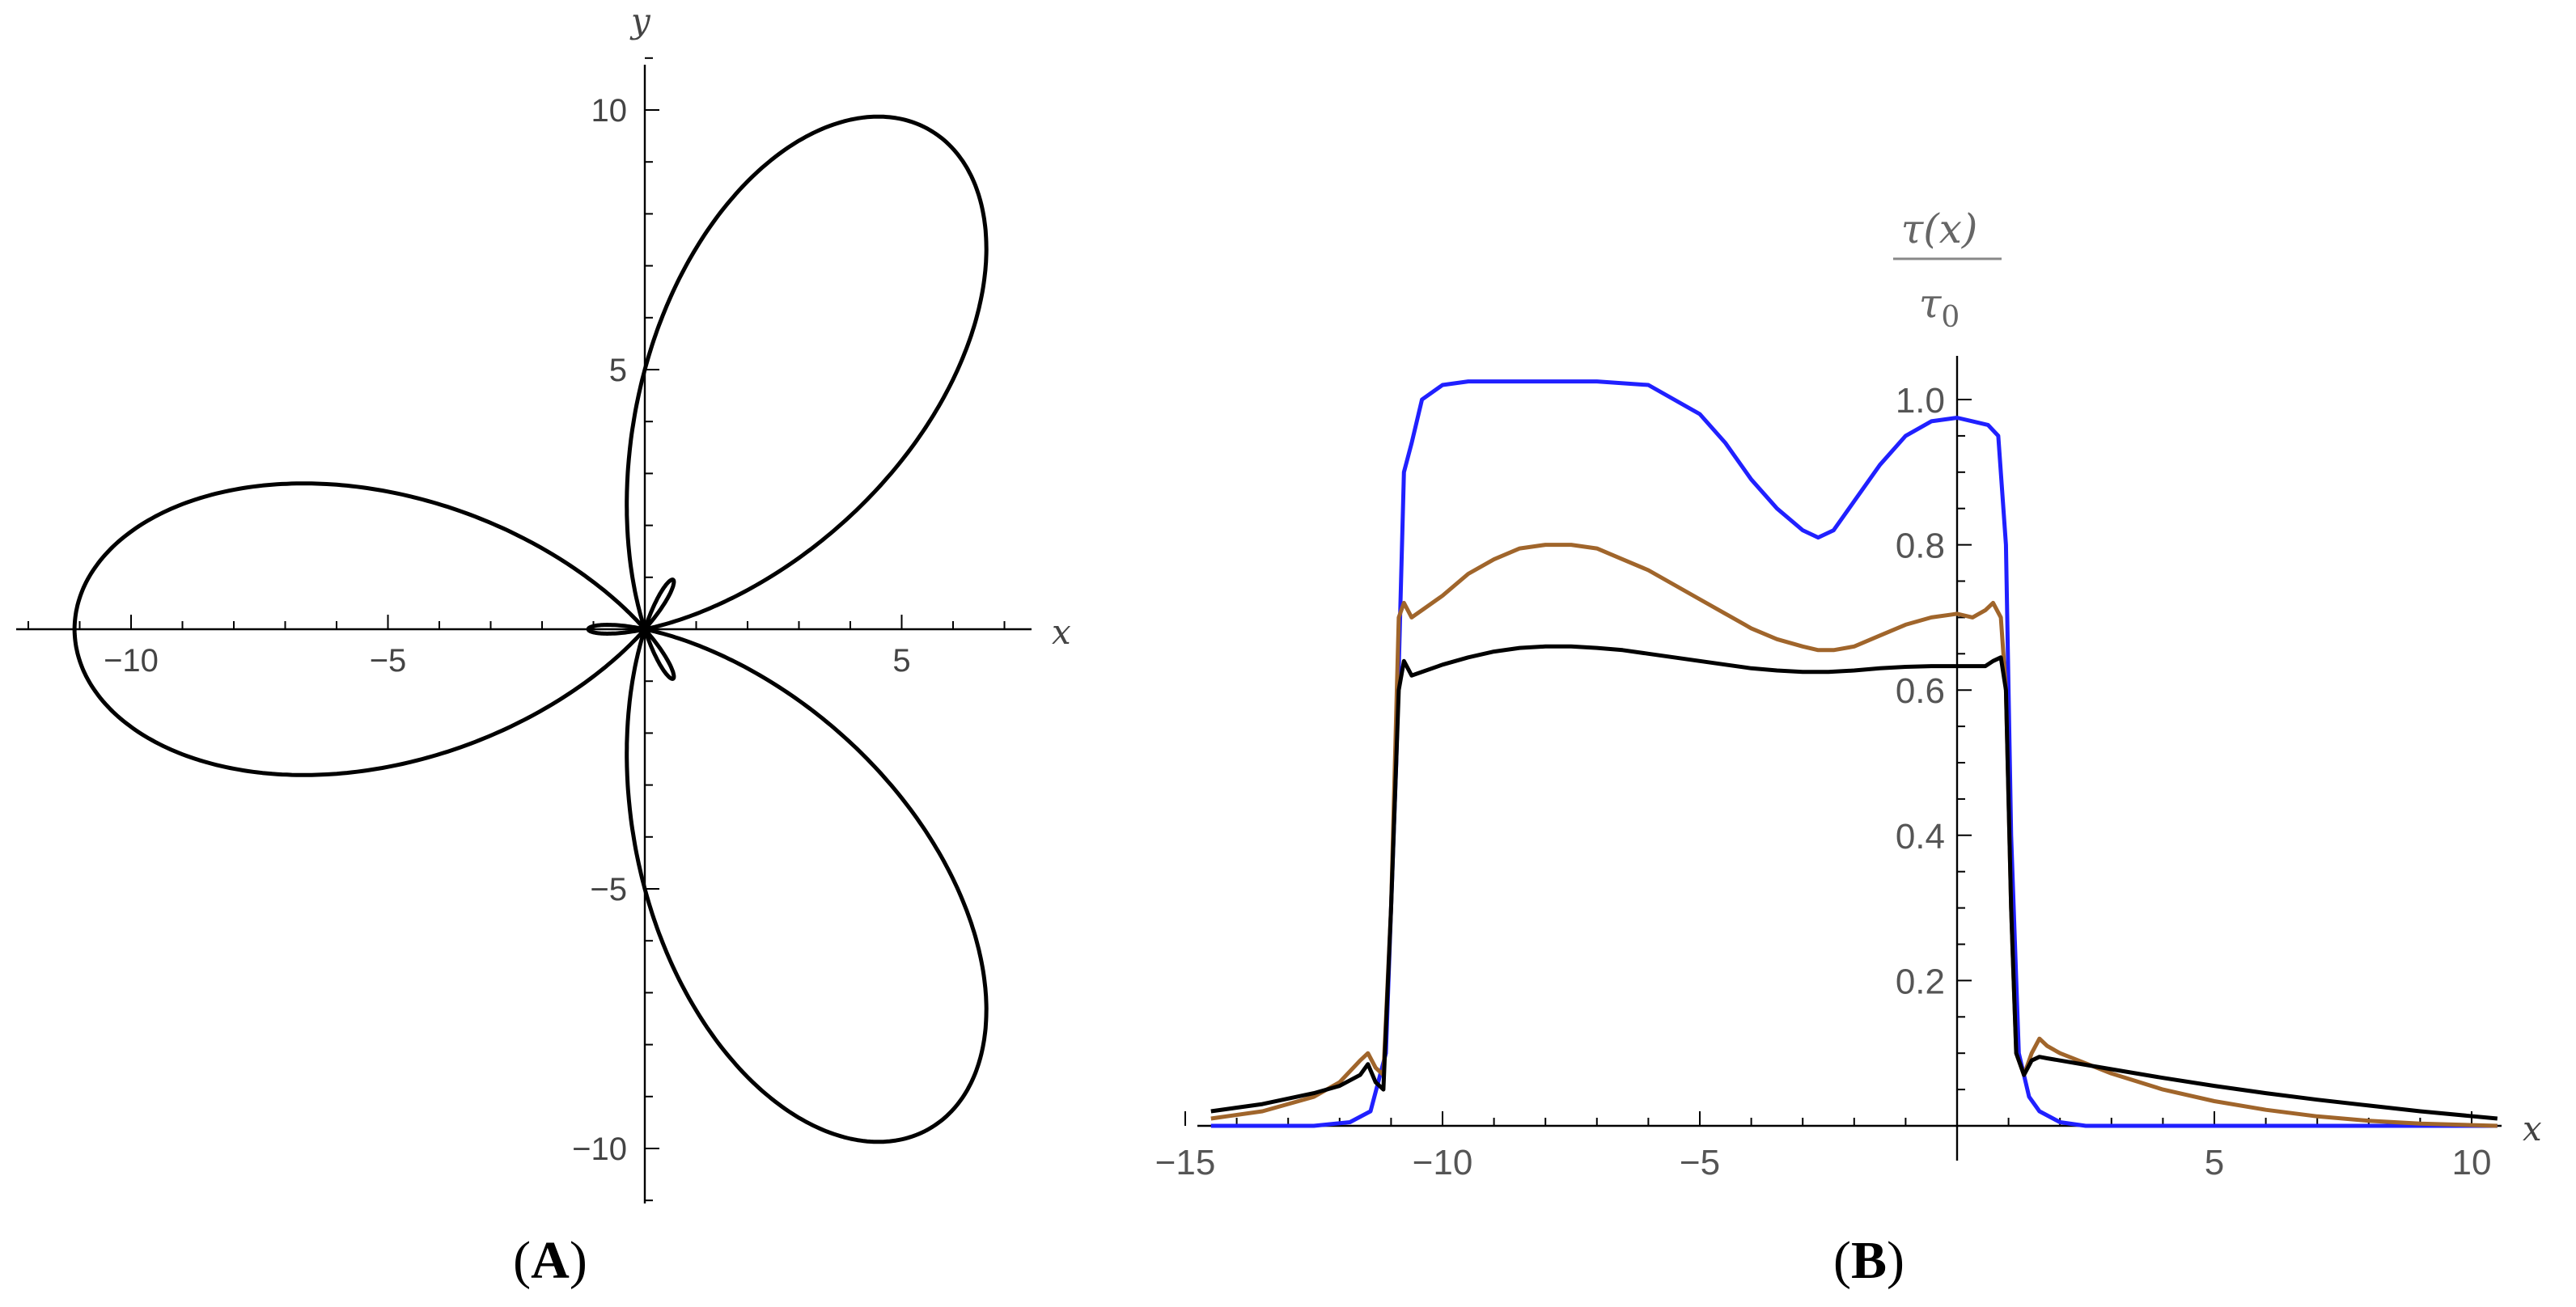 Image resolution: width=2576 pixels, height=1307 pixels. What do you see at coordinates (1920, 401) in the screenshot?
I see `panel-b-y-tick-label: 1.0` at bounding box center [1920, 401].